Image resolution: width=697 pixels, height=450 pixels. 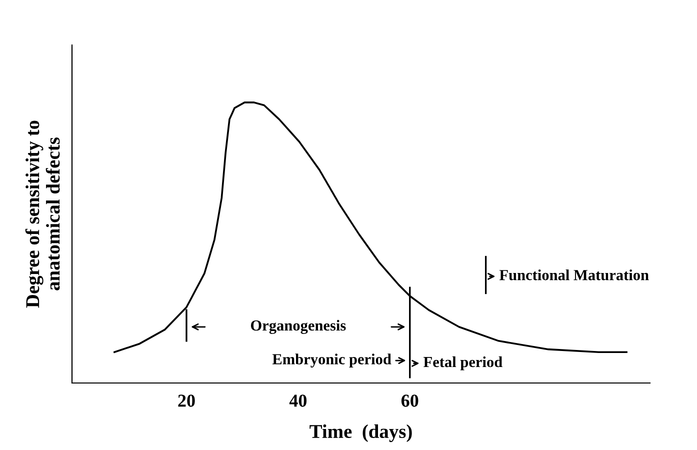 What do you see at coordinates (42, 214) in the screenshot?
I see `y-axis-title: Degree of sensitivity to anatomical defects` at bounding box center [42, 214].